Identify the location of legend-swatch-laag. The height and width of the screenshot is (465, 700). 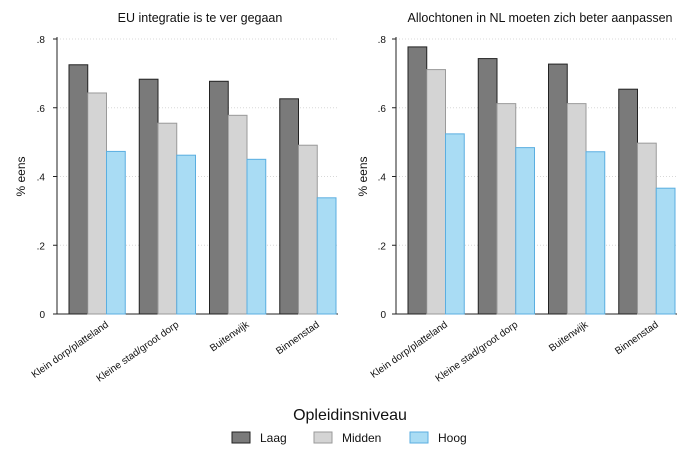
(241, 437).